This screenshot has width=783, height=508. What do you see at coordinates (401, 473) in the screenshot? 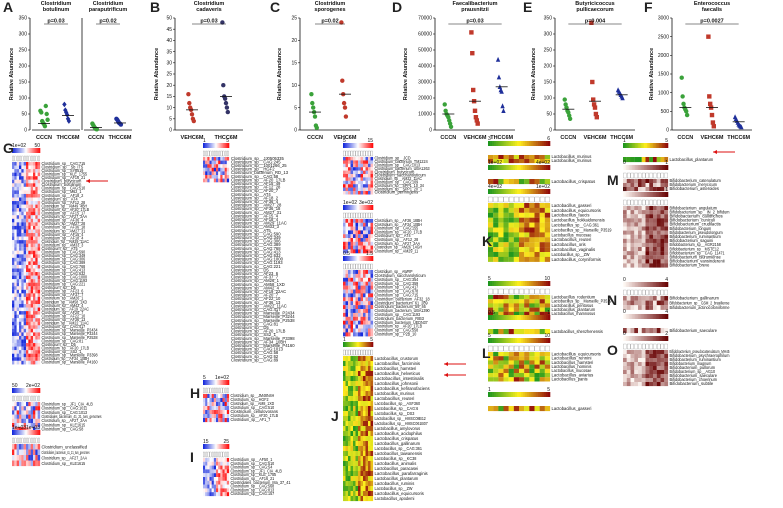
I see `row-label: Lactobacillus_parafarraginis` at bounding box center [401, 473].